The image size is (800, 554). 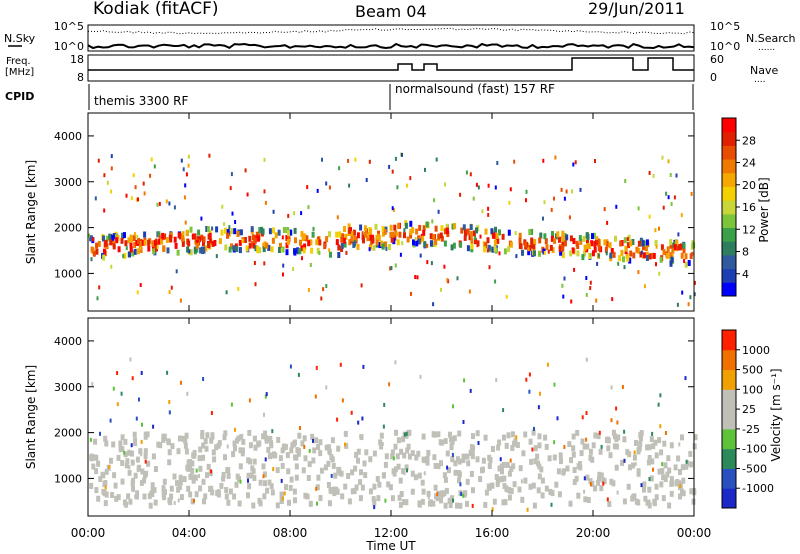 I want to click on date-title: 29/Jun/2011, so click(x=636, y=9).